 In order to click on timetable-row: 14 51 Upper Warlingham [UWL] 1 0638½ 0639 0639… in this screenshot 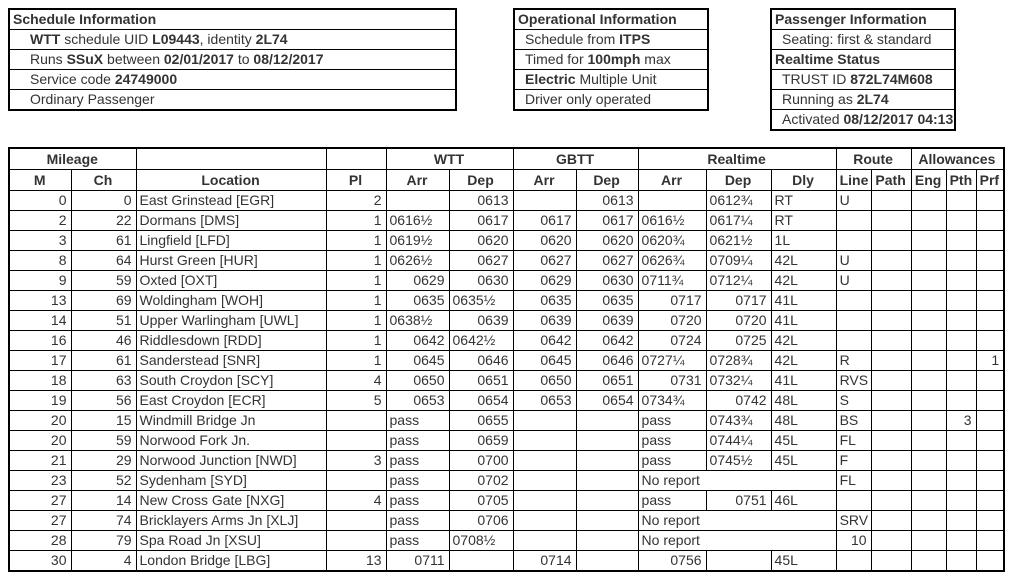, I will do `click(506, 320)`.